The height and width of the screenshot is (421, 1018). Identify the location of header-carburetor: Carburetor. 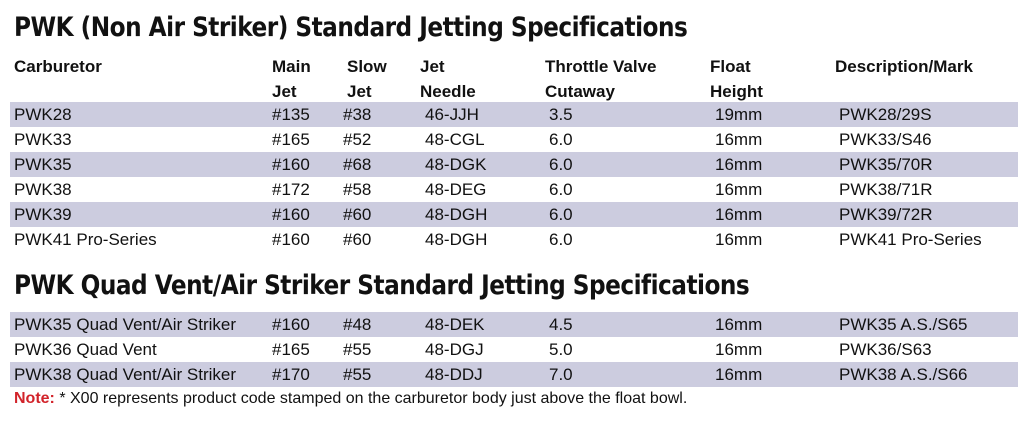
(58, 66).